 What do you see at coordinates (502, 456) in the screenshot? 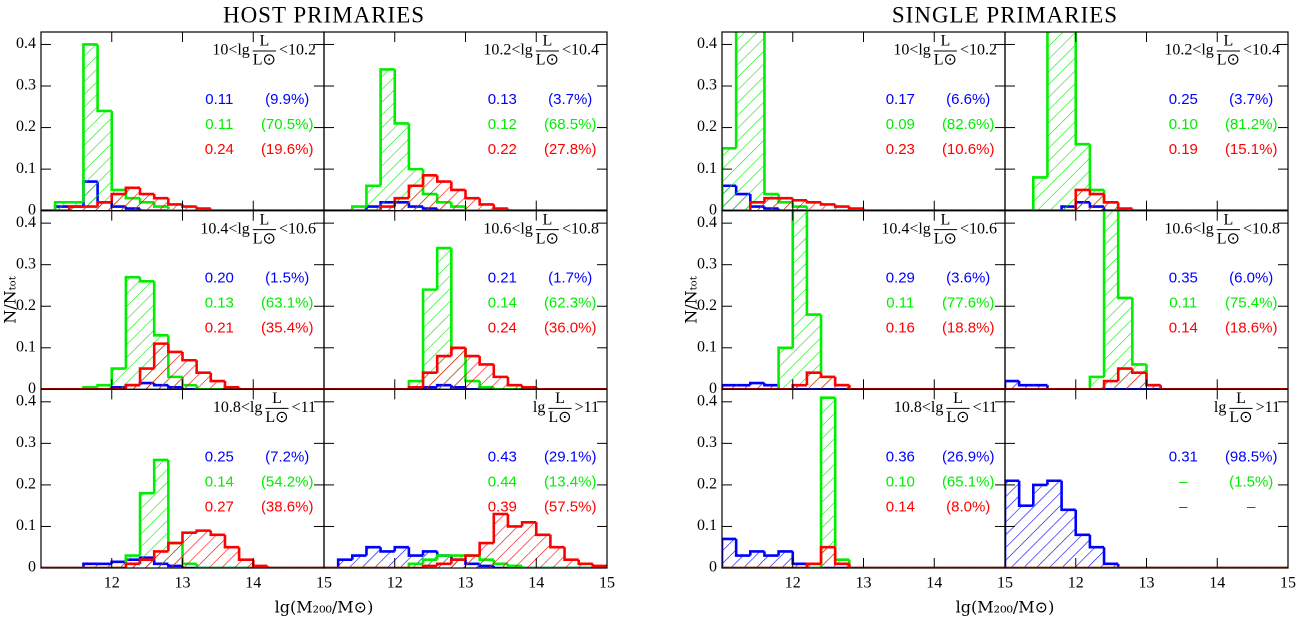
I see `stat-label: 0.43` at bounding box center [502, 456].